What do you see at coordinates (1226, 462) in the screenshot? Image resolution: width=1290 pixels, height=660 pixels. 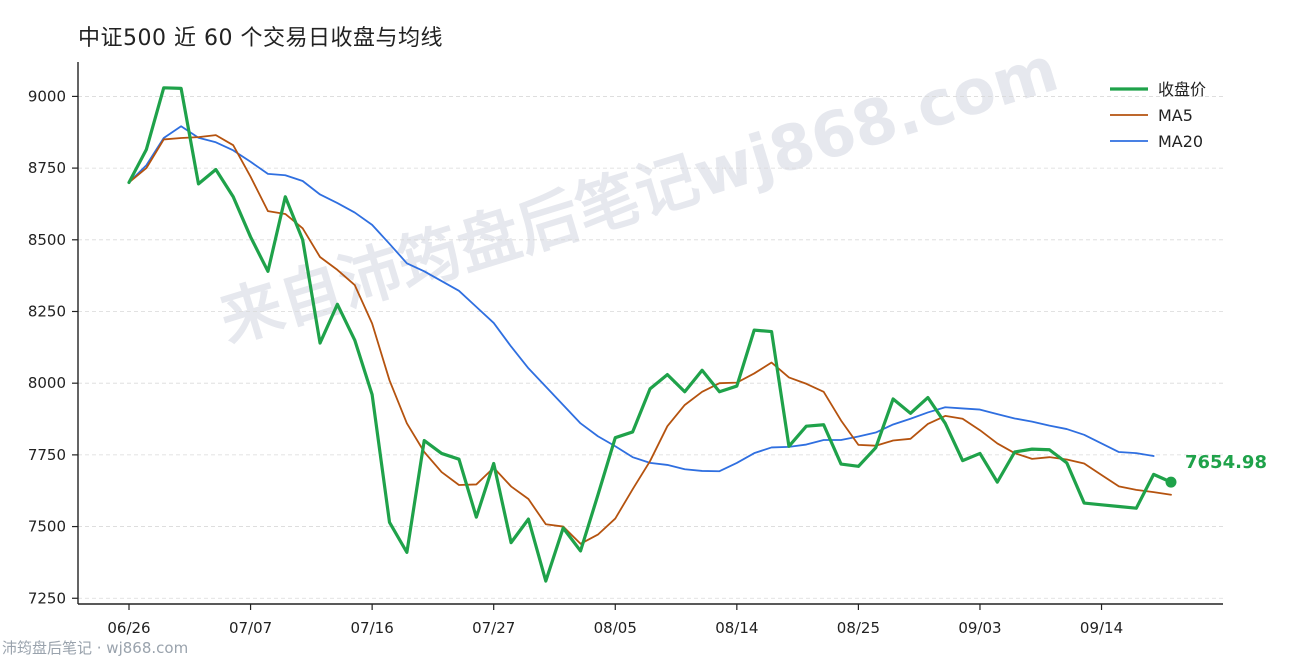 I see `last-close-label: 7654.98` at bounding box center [1226, 462].